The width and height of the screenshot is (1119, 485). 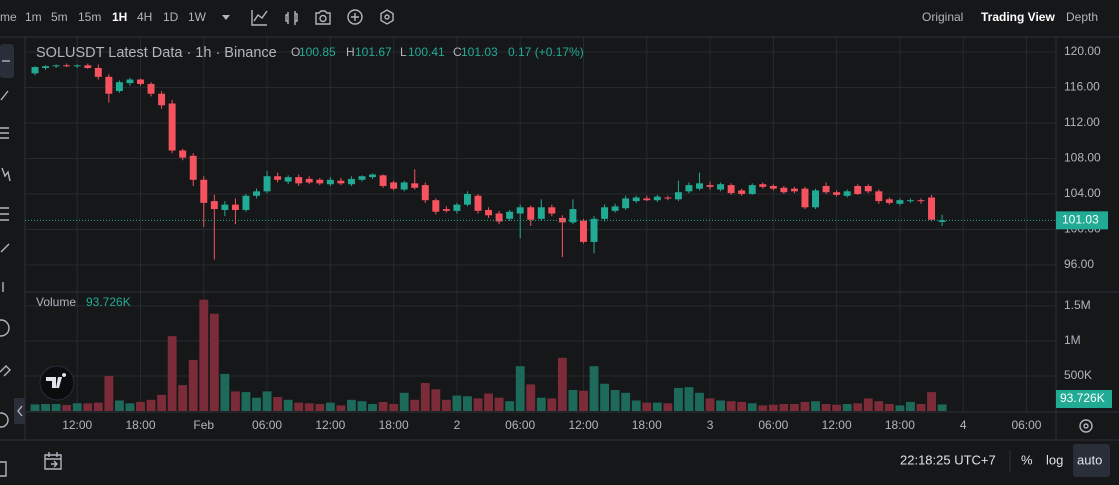 What do you see at coordinates (546, 52) in the screenshot?
I see `legend-change: 0.17 (+0.17%)` at bounding box center [546, 52].